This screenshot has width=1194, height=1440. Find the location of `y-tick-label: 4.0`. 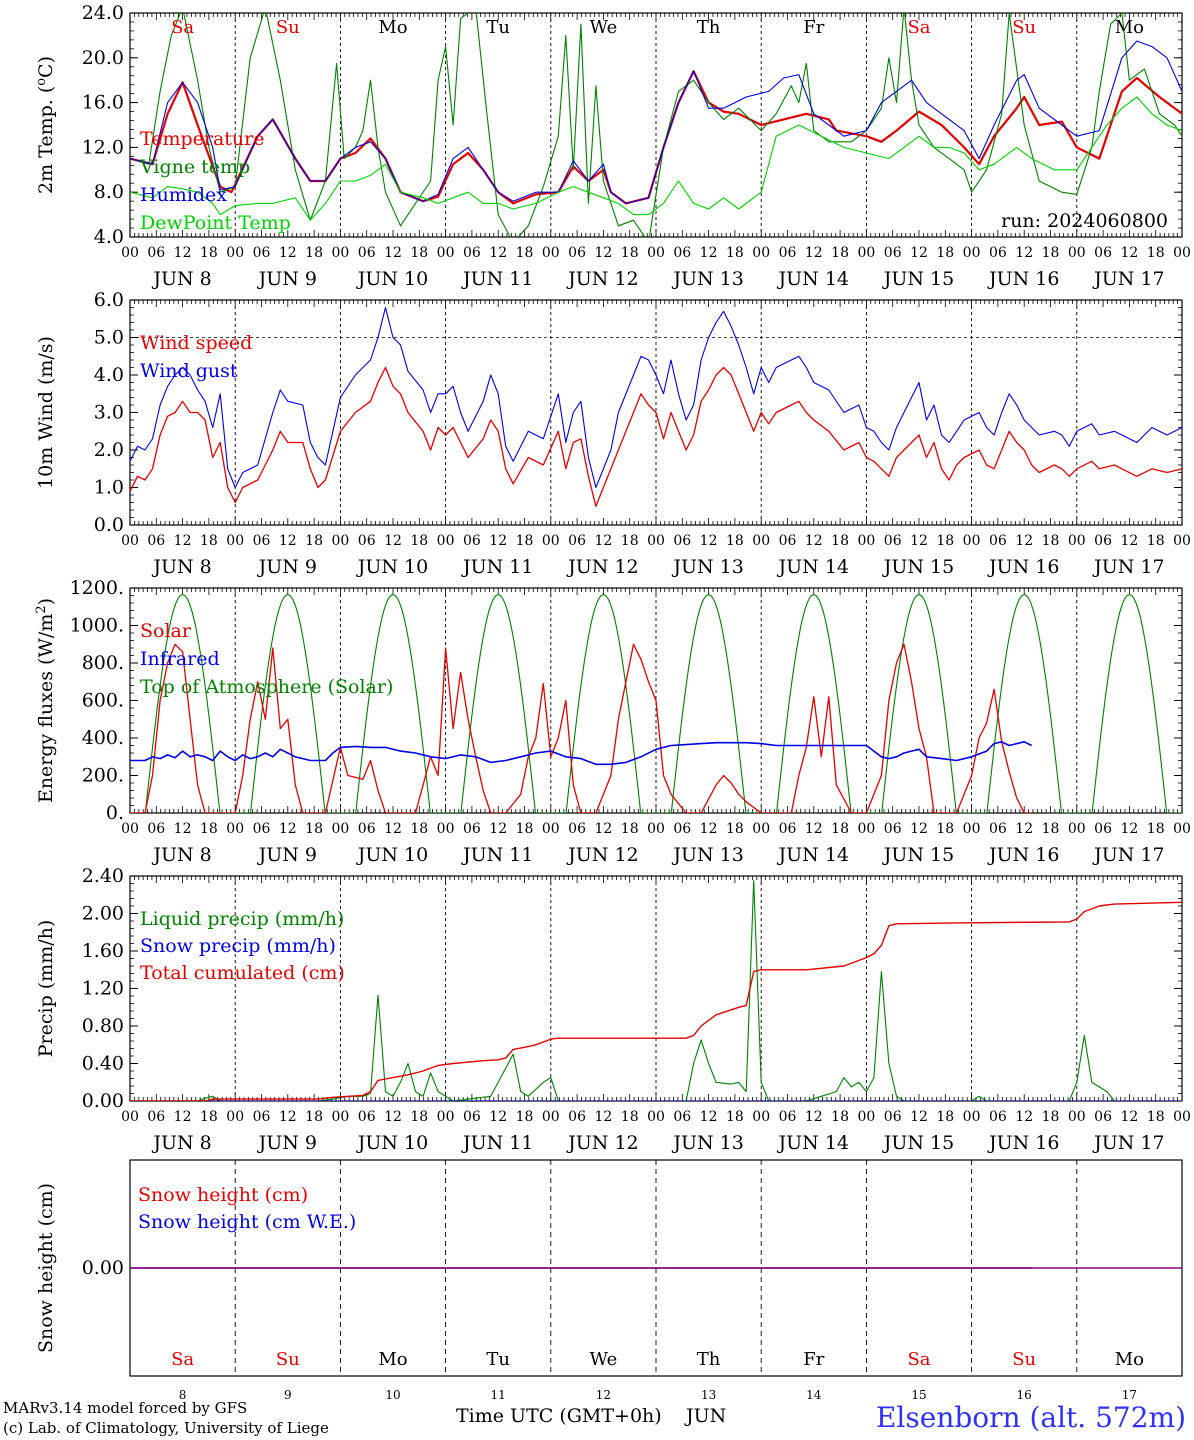

y-tick-label: 4.0 is located at coordinates (109, 375).